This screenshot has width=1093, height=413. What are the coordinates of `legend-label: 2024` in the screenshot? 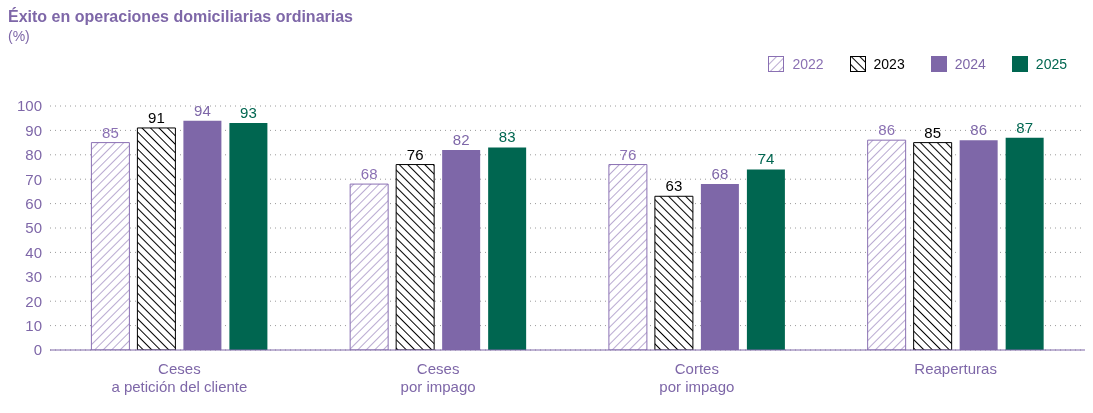 It's located at (970, 64).